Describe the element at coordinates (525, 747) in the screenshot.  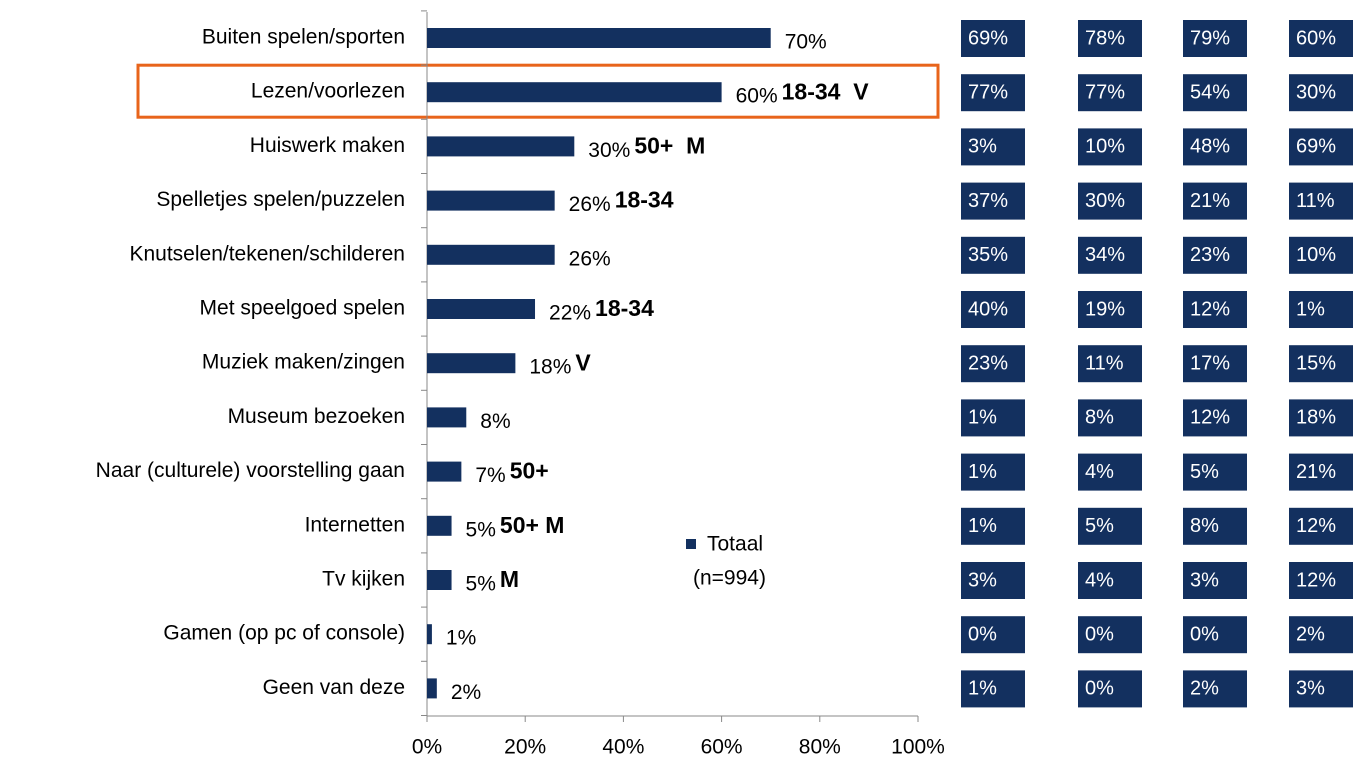
I see `x-tick-label: 20%` at that location.